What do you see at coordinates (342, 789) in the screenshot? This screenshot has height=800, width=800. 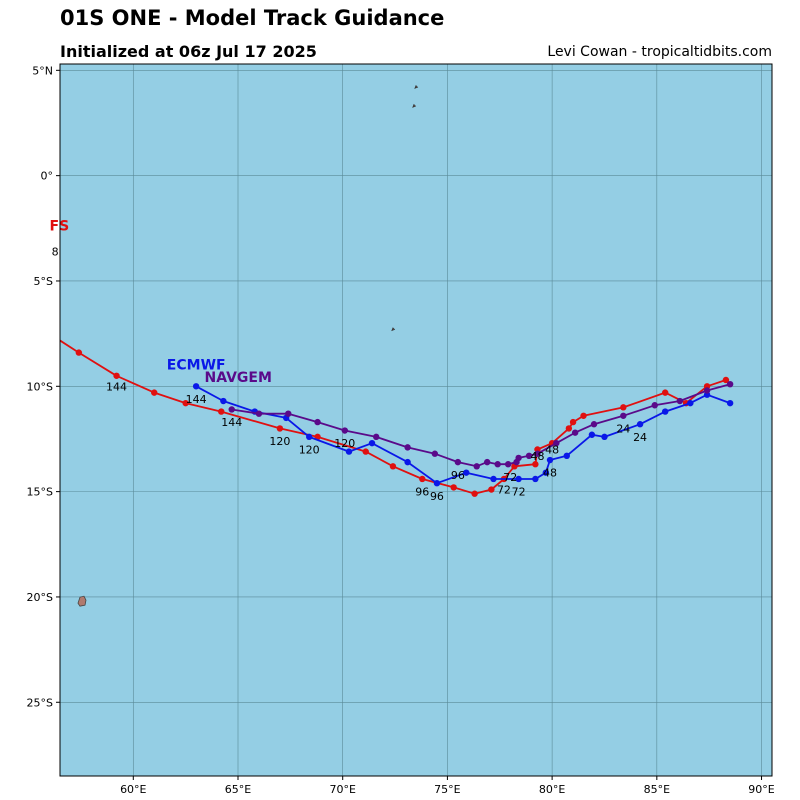 I see `lon-tick-label: 70°E` at bounding box center [342, 789].